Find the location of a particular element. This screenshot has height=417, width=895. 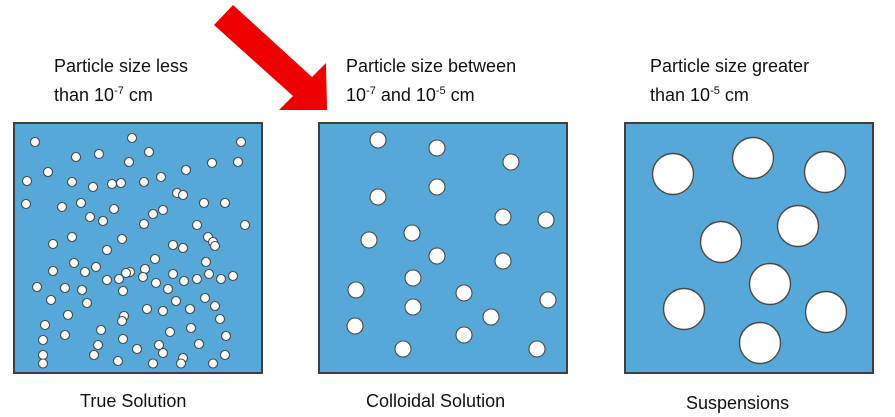

true-solution-particles is located at coordinates (135, 250).